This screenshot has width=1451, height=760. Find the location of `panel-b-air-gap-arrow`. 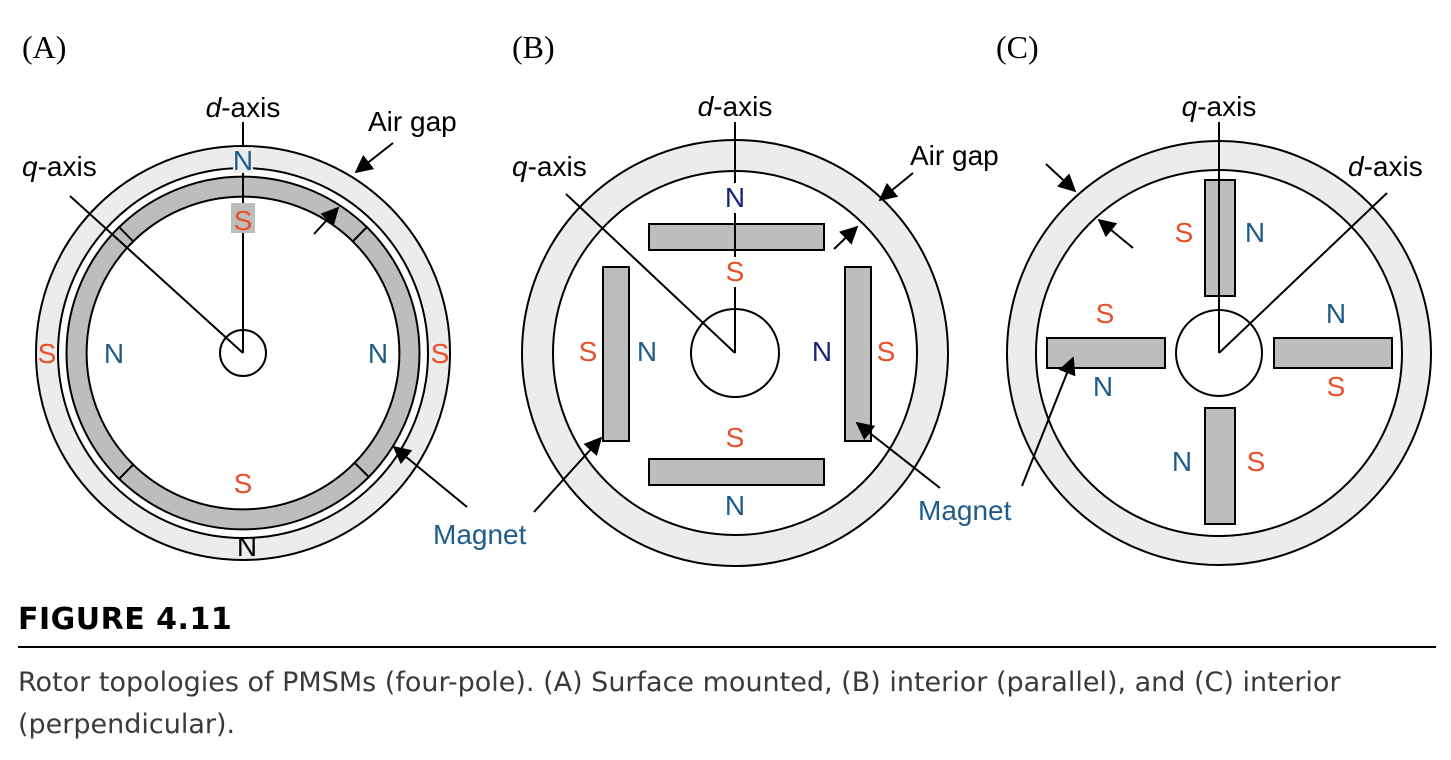

panel-b-air-gap-arrow is located at coordinates (896, 187).